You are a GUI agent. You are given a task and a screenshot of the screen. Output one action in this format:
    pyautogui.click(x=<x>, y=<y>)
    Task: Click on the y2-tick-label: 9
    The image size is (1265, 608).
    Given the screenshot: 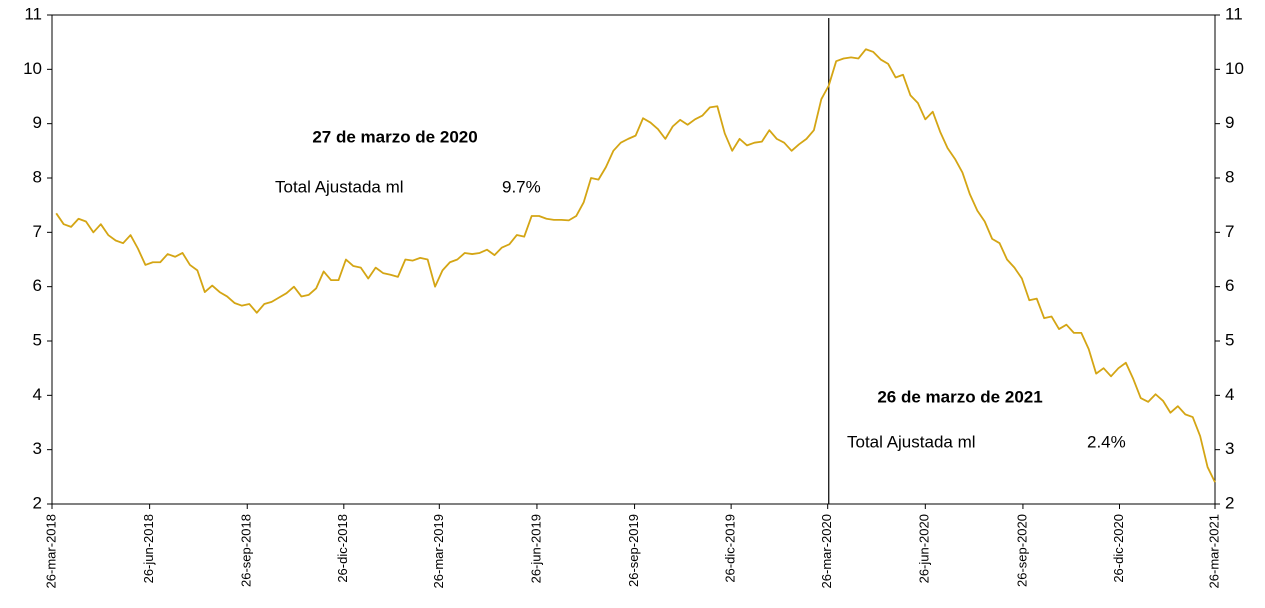 What is the action you would take?
    pyautogui.click(x=1229, y=122)
    